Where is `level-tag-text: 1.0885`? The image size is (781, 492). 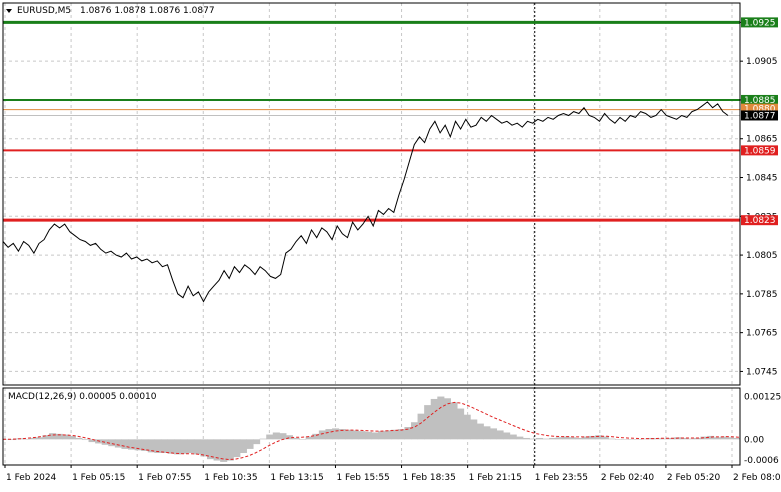 level-tag-text: 1.0885 is located at coordinates (760, 101).